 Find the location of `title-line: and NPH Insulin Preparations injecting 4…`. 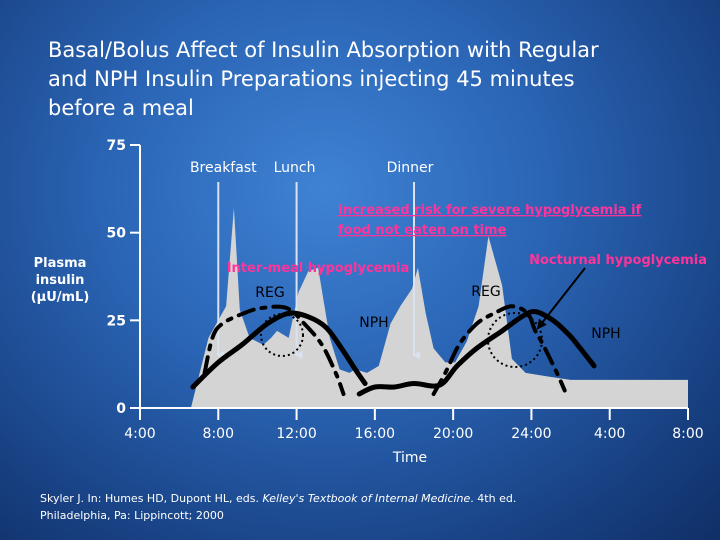

title-line: and NPH Insulin Preparations injecting 4… is located at coordinates (311, 79).